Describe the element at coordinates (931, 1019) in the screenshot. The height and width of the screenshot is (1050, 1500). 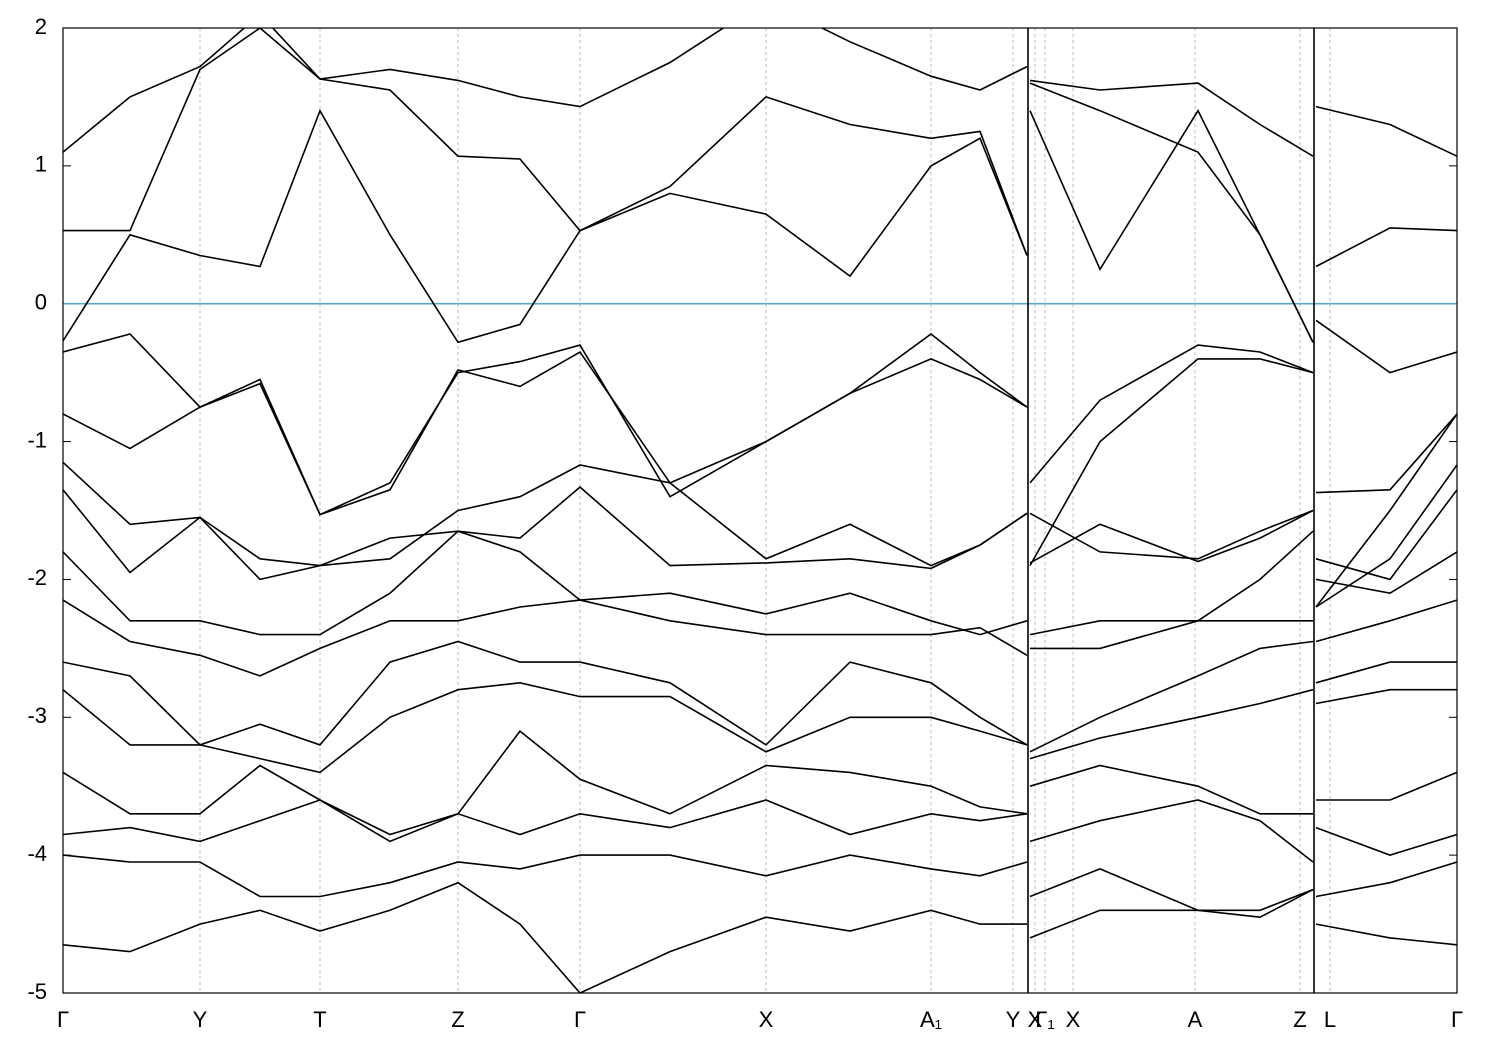
I see `x-tick-label: A₁` at that location.